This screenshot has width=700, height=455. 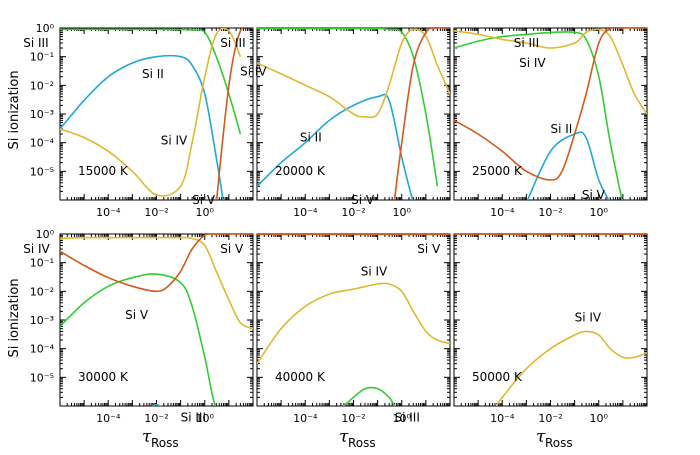 I want to click on x-axis-title-middle: τ Ross, so click(x=357, y=438).